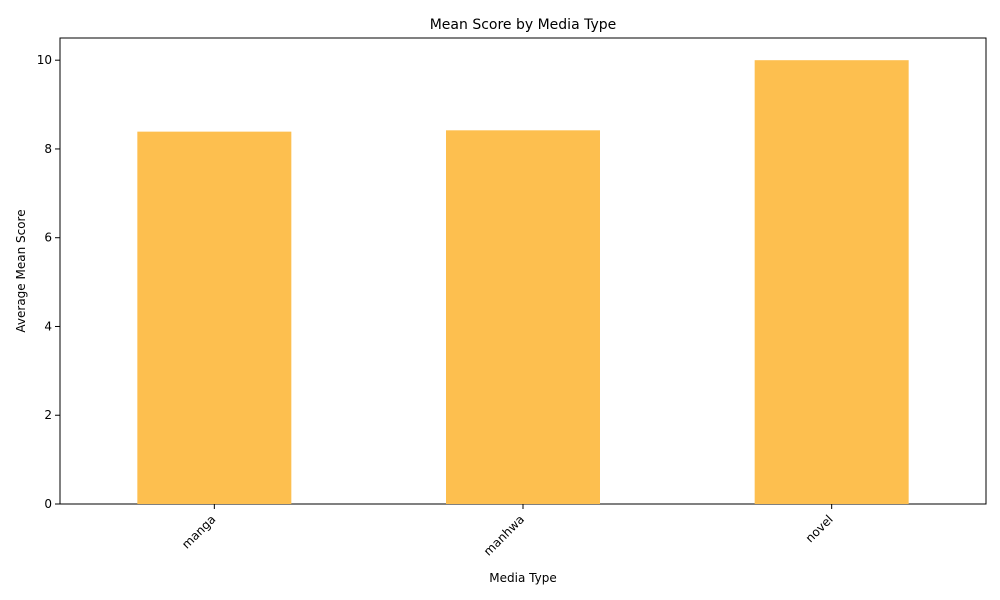 The height and width of the screenshot is (600, 1000). What do you see at coordinates (504, 535) in the screenshot?
I see `x-tick-label: manhwa` at bounding box center [504, 535].